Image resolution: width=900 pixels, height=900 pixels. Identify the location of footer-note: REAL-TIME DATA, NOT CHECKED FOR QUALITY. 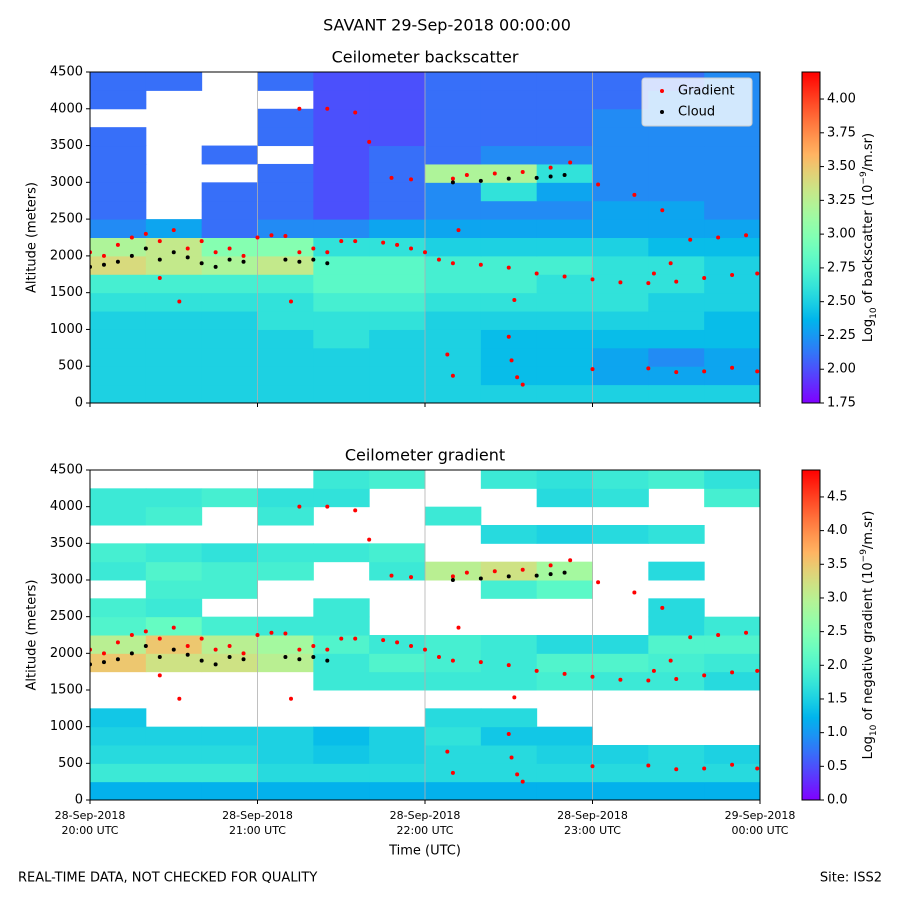
(167, 878).